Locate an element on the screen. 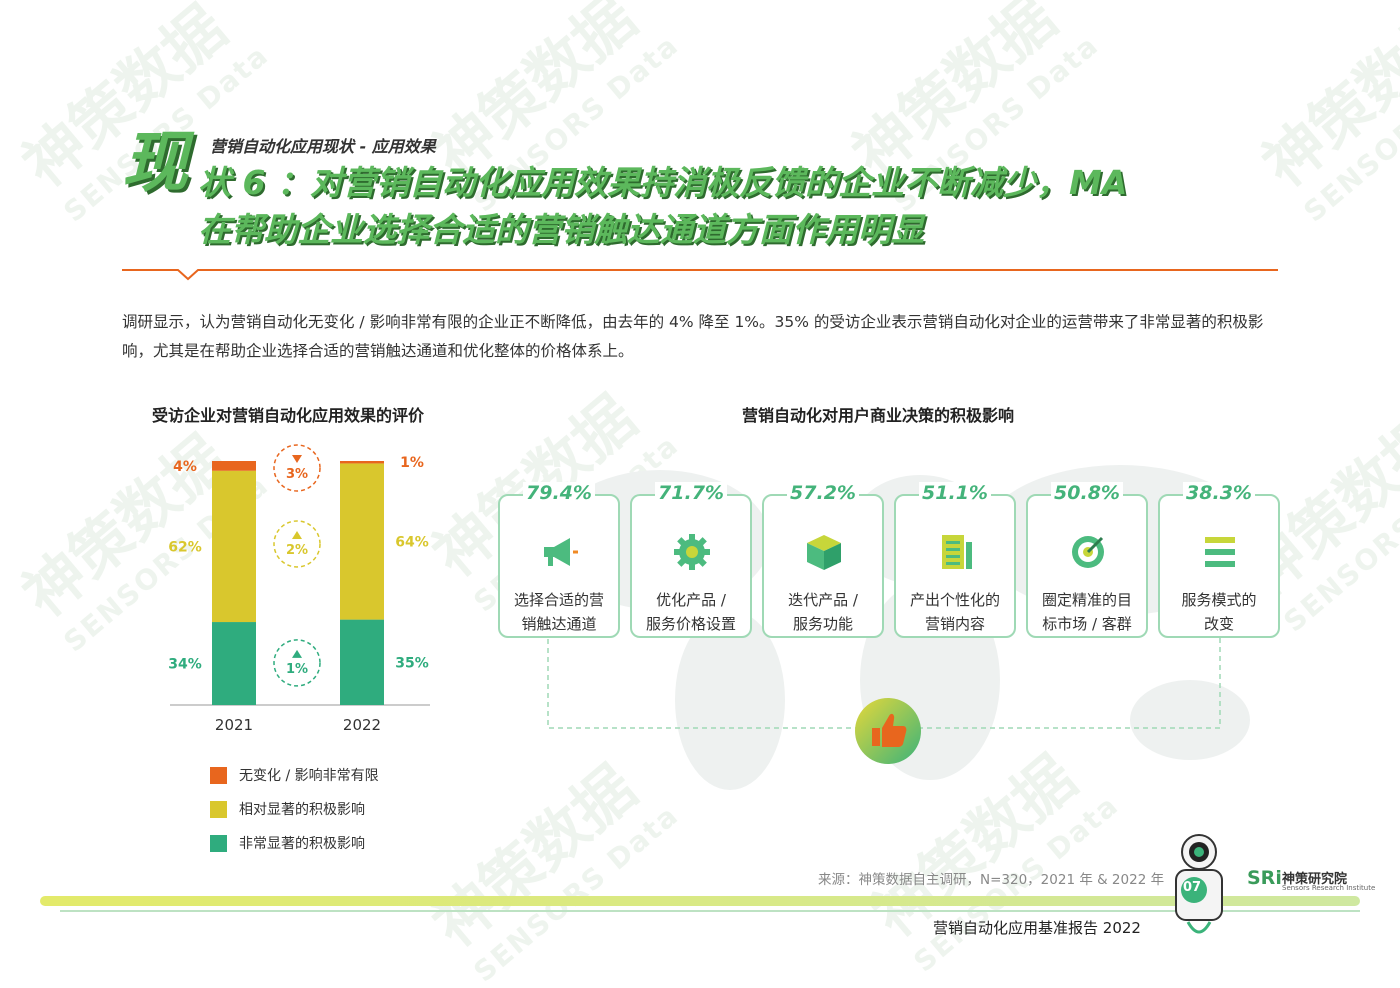 The height and width of the screenshot is (988, 1400). legend-swatch-yellow is located at coordinates (218, 809).